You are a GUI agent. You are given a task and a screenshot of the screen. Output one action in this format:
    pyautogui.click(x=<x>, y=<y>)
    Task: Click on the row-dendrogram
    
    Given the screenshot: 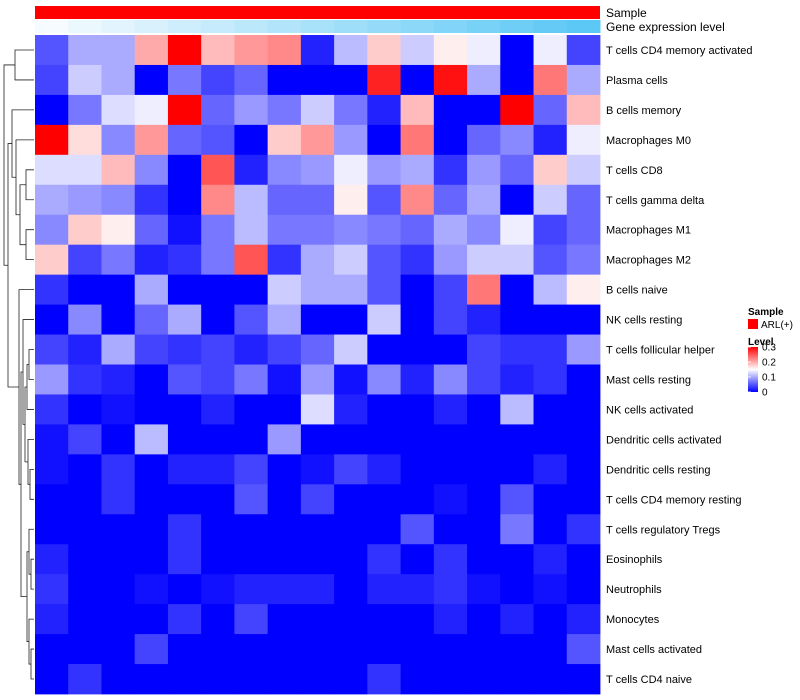 What is the action you would take?
    pyautogui.click(x=18, y=364)
    